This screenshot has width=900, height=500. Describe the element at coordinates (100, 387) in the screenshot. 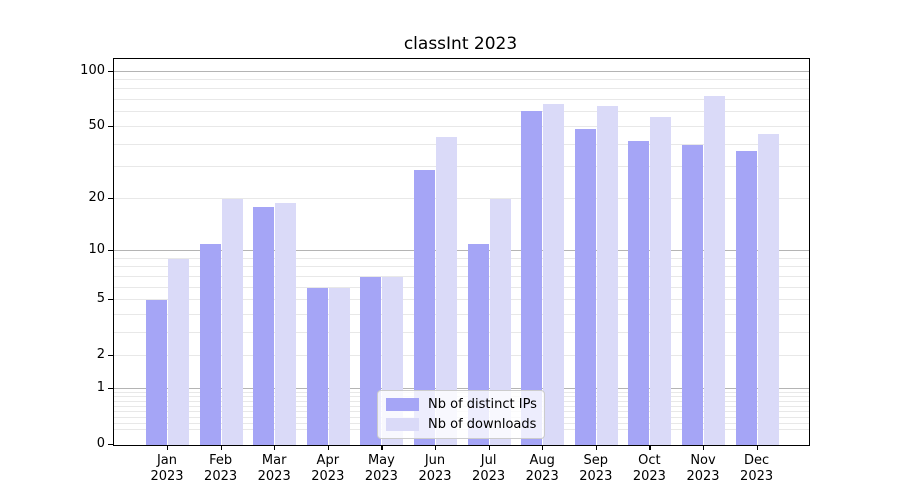

I see `y-tick-label: 1` at that location.